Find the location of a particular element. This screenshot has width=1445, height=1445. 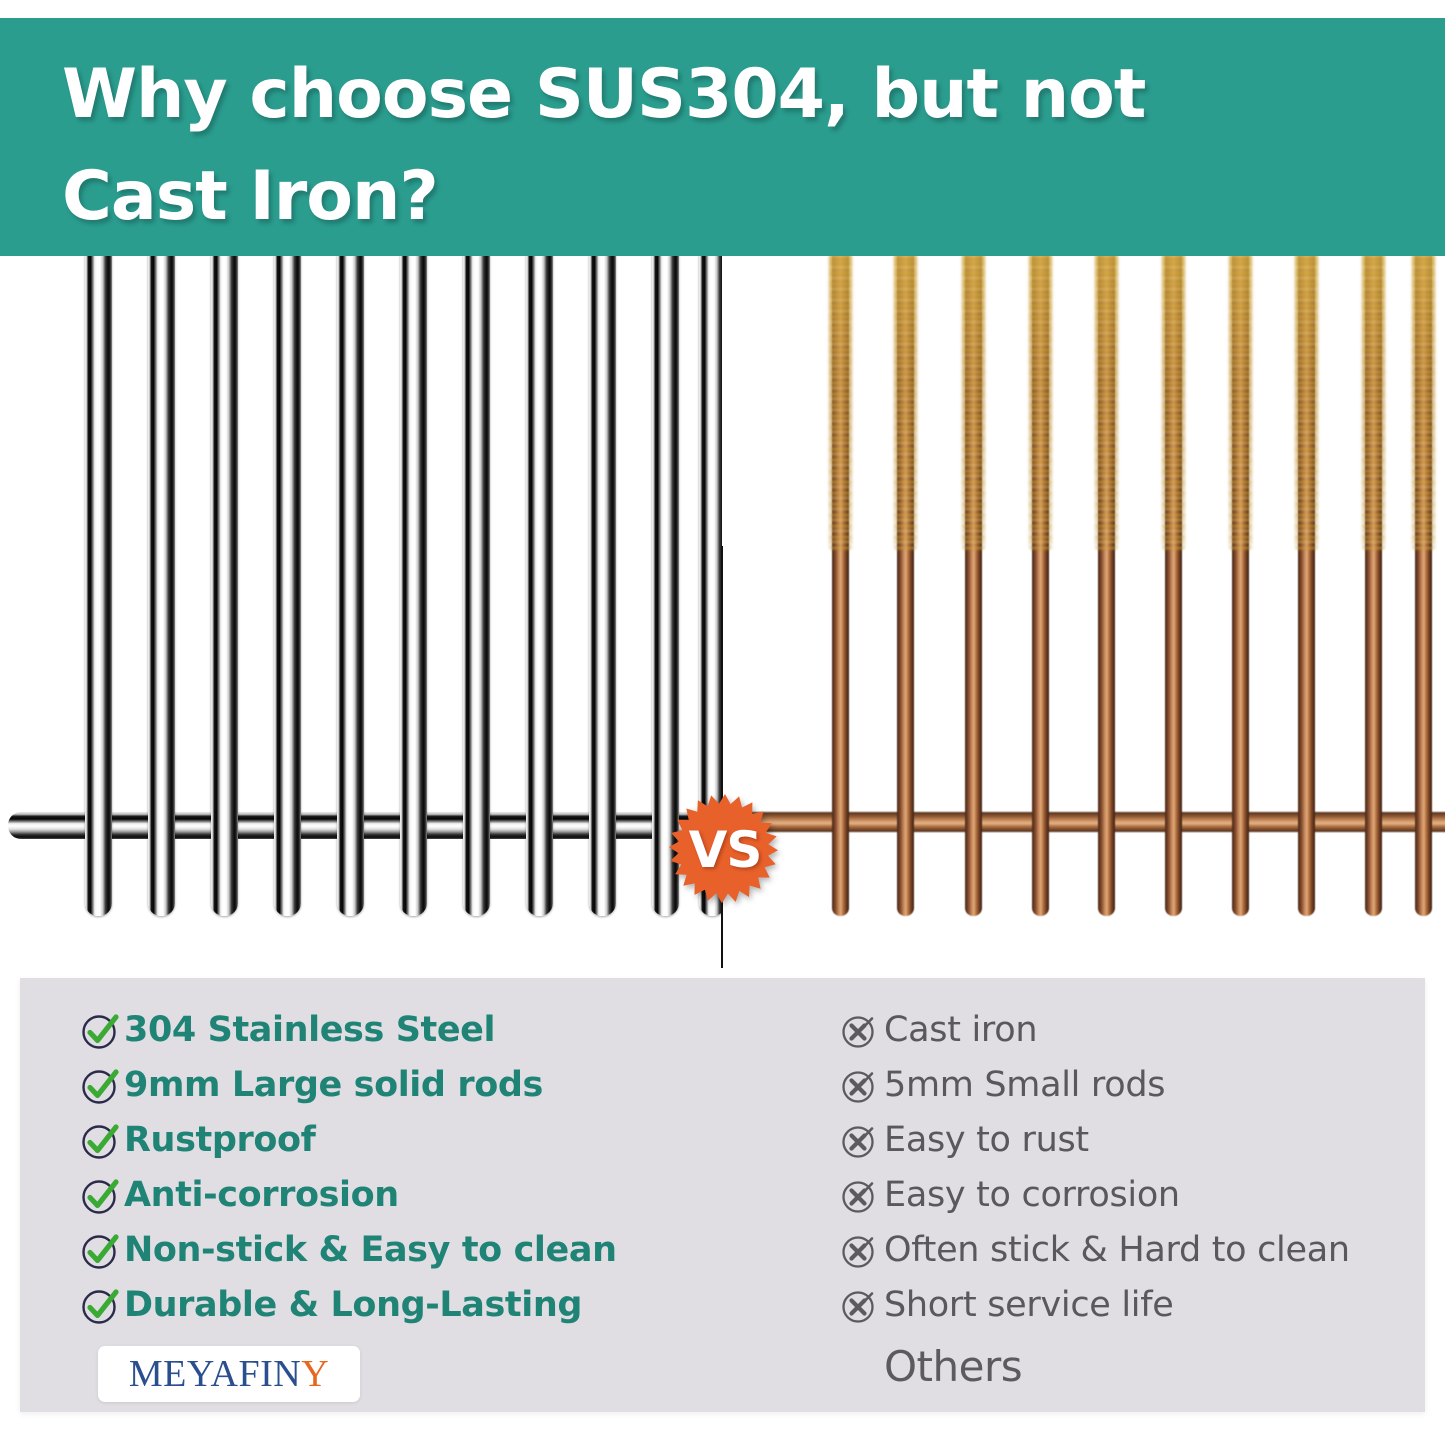

starburst-icon is located at coordinates (723, 849).